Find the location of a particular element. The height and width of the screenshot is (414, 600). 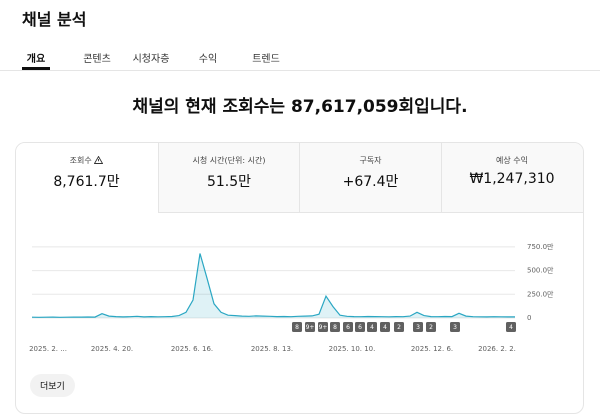

metric-label: 예상 수익 is located at coordinates (512, 160).